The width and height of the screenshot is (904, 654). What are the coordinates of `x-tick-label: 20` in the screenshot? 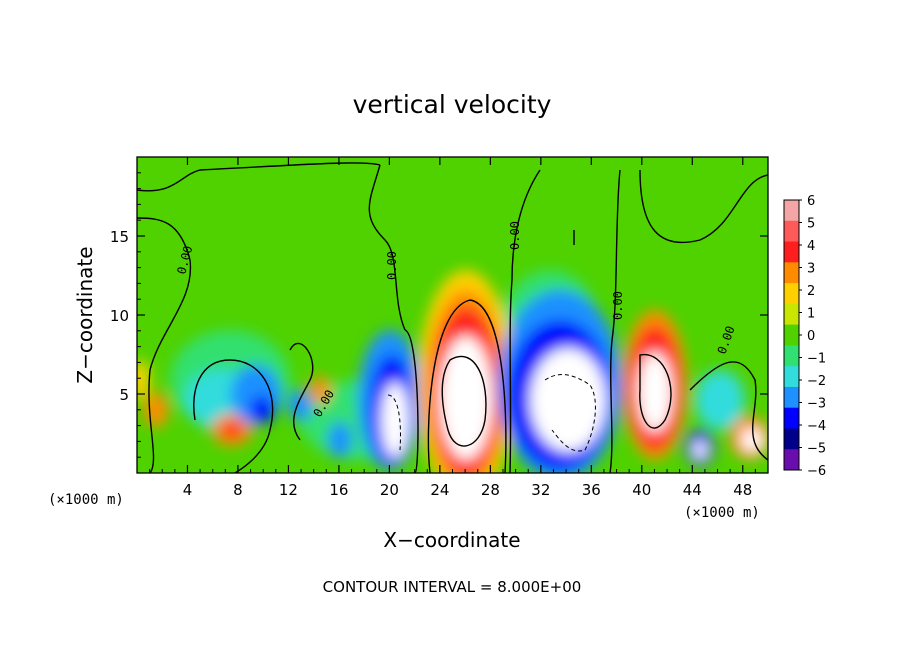 It's located at (389, 490).